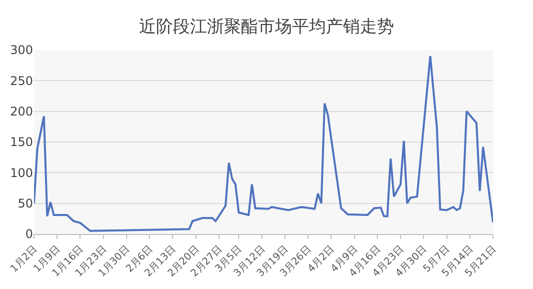 This screenshot has height=289, width=533. What do you see at coordinates (21, 111) in the screenshot?
I see `y-tick-label: 200` at bounding box center [21, 111].